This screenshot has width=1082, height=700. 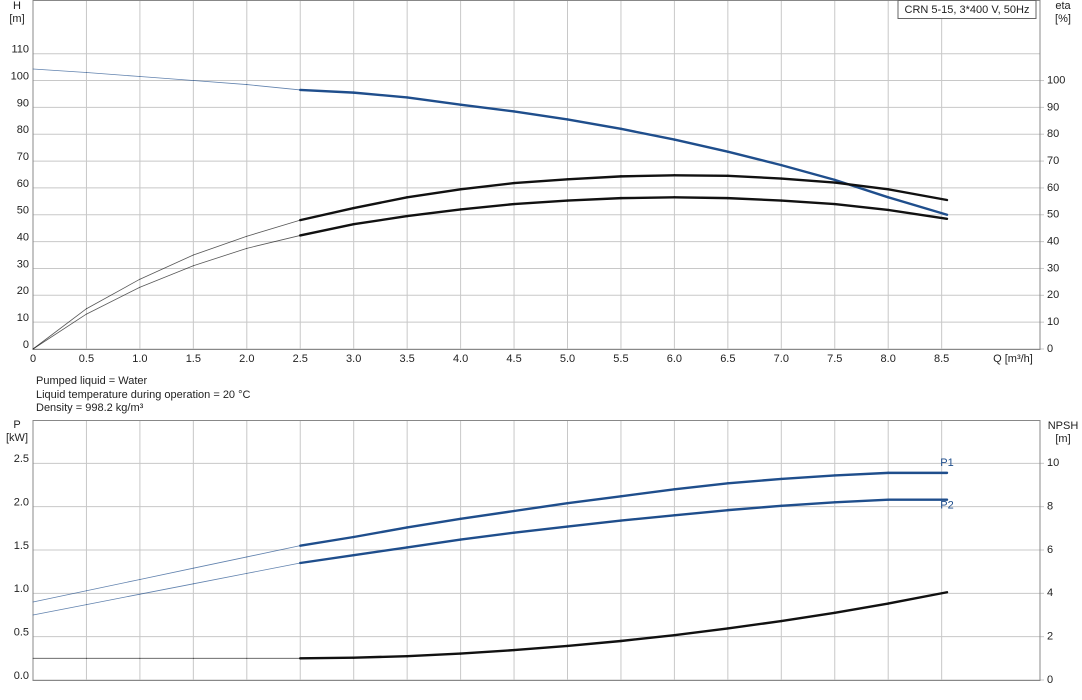 I want to click on x-tick-label: 3.0, so click(x=353, y=359).